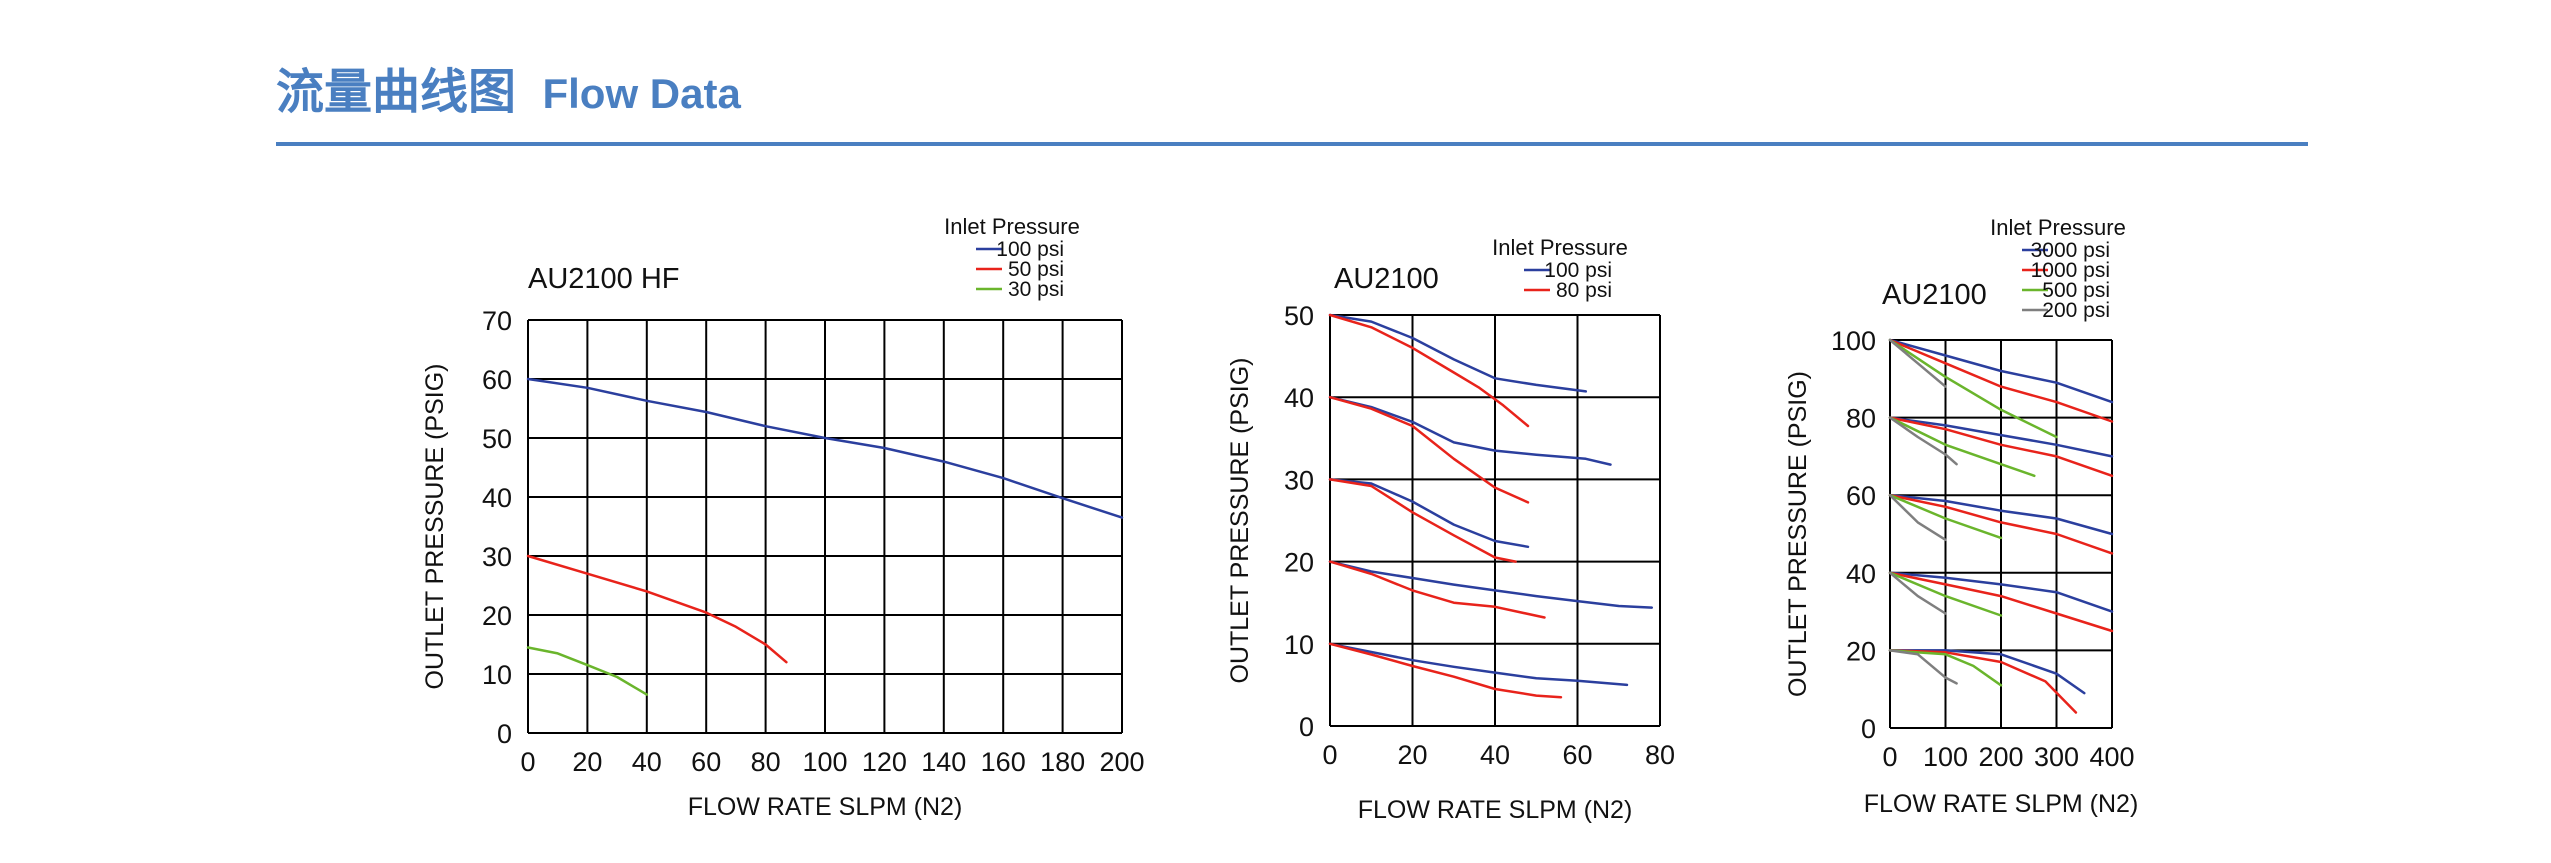 The height and width of the screenshot is (863, 2551). I want to click on page-title-english: Flow Data, so click(641, 93).